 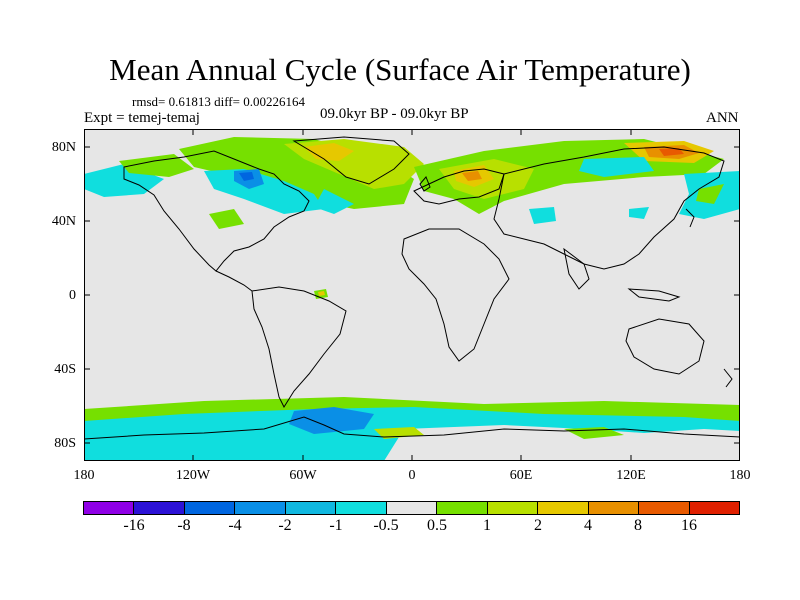 What do you see at coordinates (665, 346) in the screenshot?
I see `coast-australia` at bounding box center [665, 346].